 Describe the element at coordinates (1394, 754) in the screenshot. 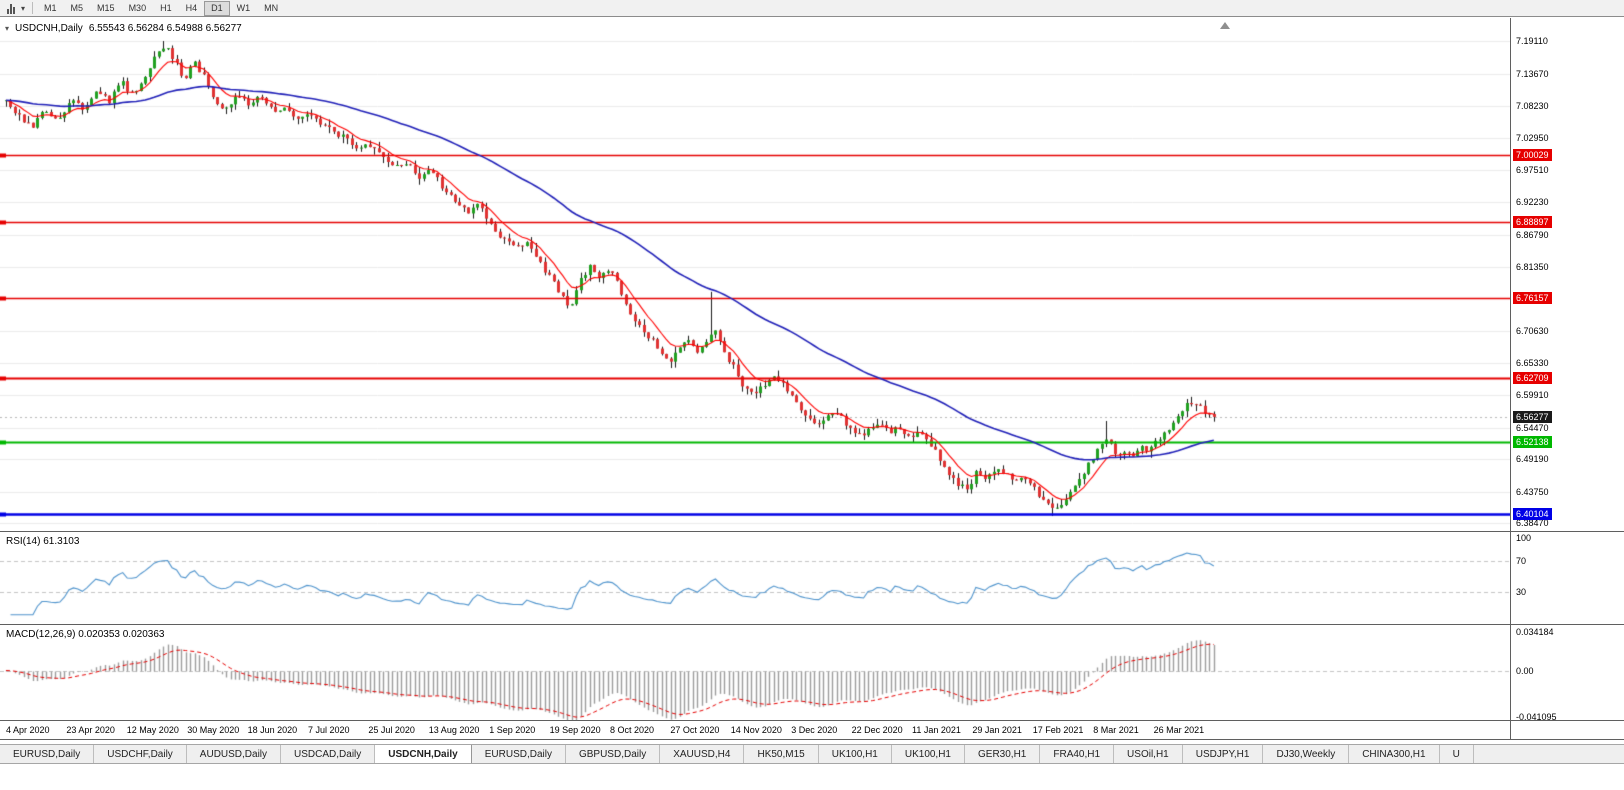

I see `chart-tab: CHINA300,H1` at that location.